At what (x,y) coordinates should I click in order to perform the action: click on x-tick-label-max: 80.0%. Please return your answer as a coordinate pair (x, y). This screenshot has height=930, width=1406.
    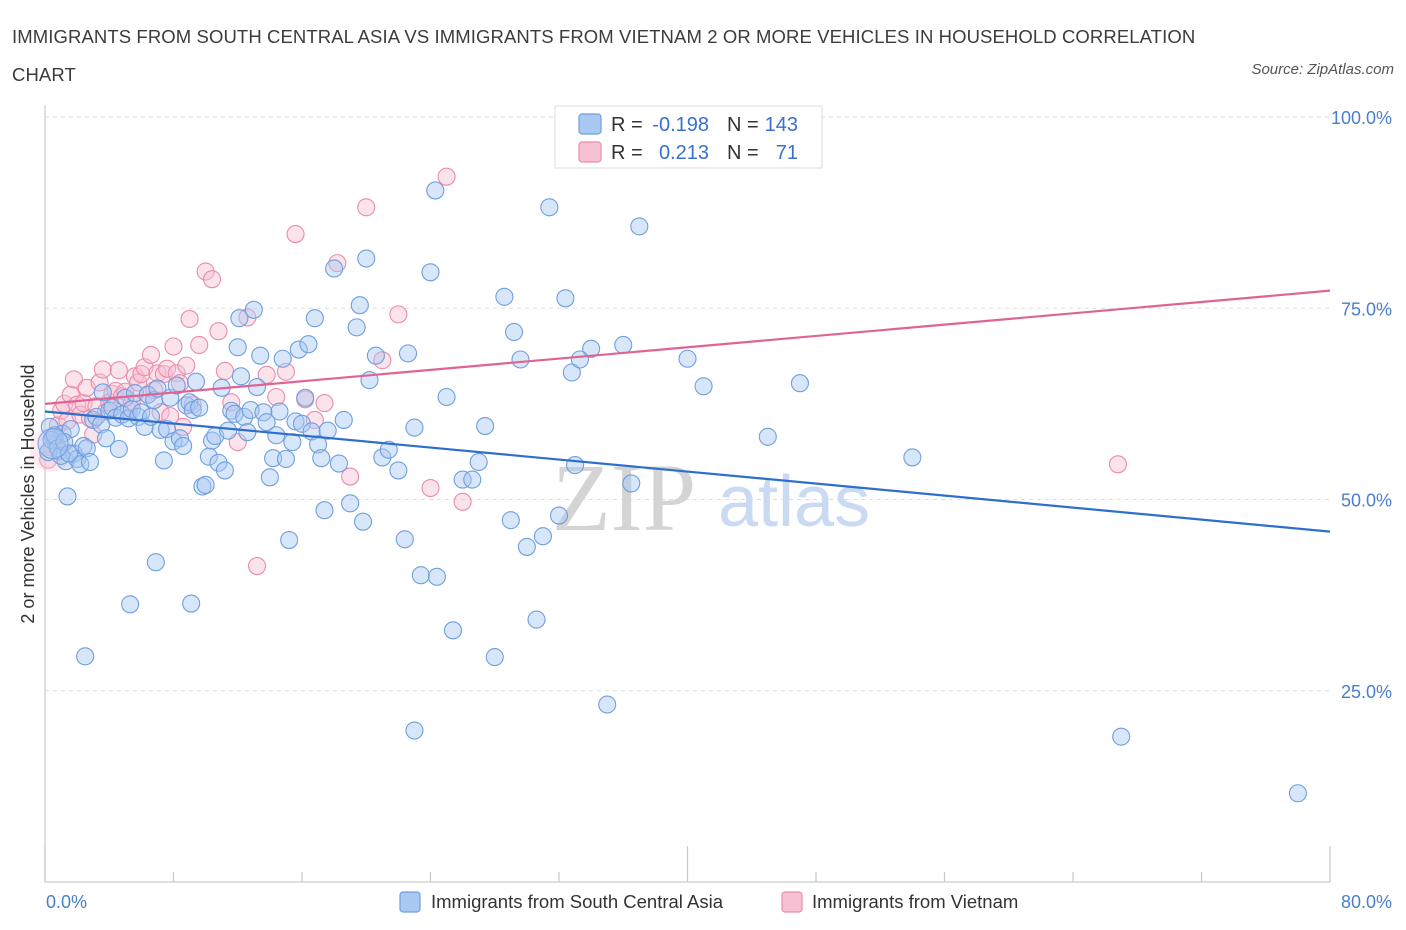
    Looking at the image, I should click on (1366, 902).